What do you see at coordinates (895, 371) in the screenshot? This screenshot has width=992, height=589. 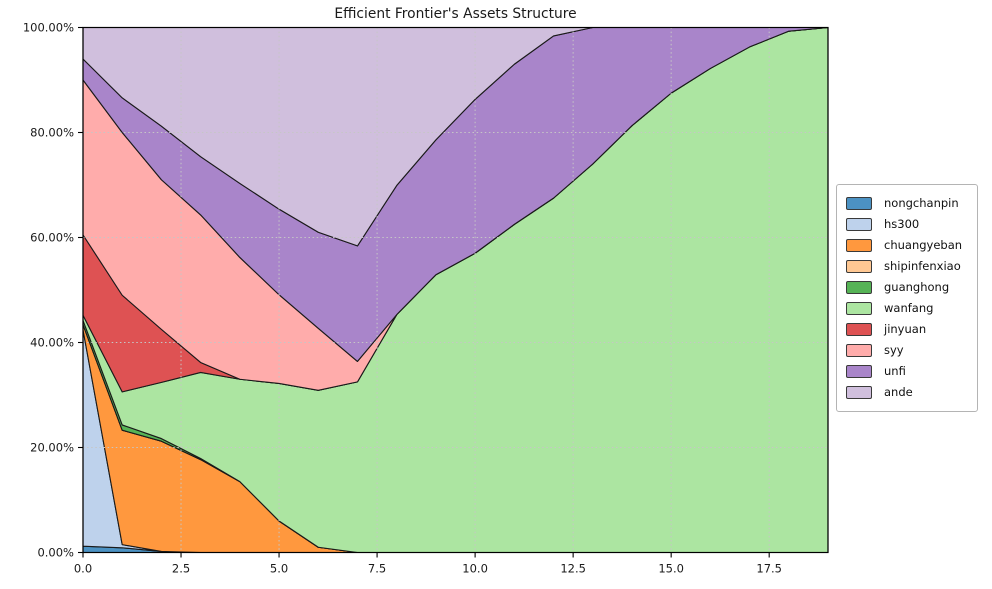 I see `legend-label: unfi` at bounding box center [895, 371].